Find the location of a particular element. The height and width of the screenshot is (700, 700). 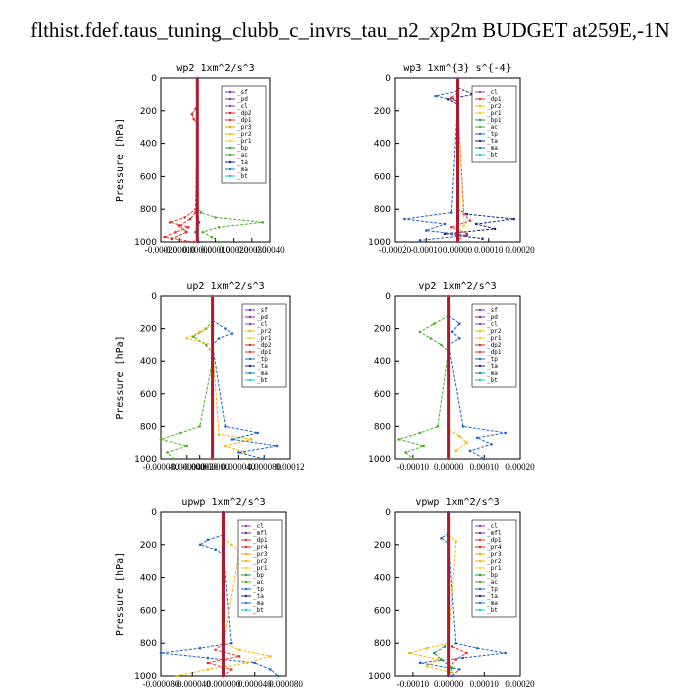

plot-title: vp2 1xm^2/s^3 is located at coordinates (457, 286).